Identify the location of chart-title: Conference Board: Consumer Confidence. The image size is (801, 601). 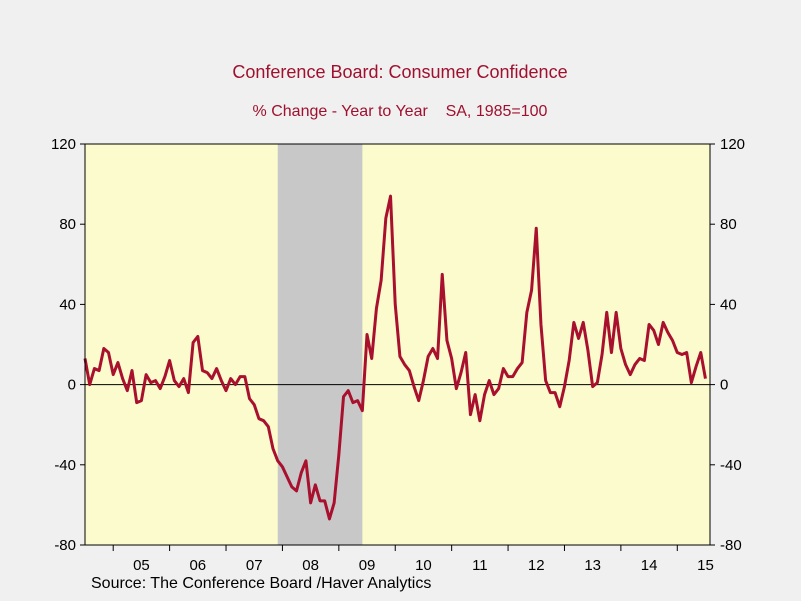
(399, 72).